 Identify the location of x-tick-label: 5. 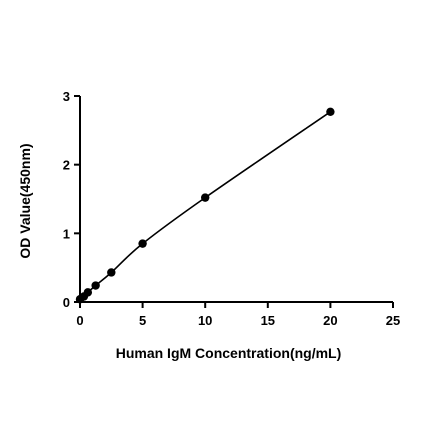
(142, 320).